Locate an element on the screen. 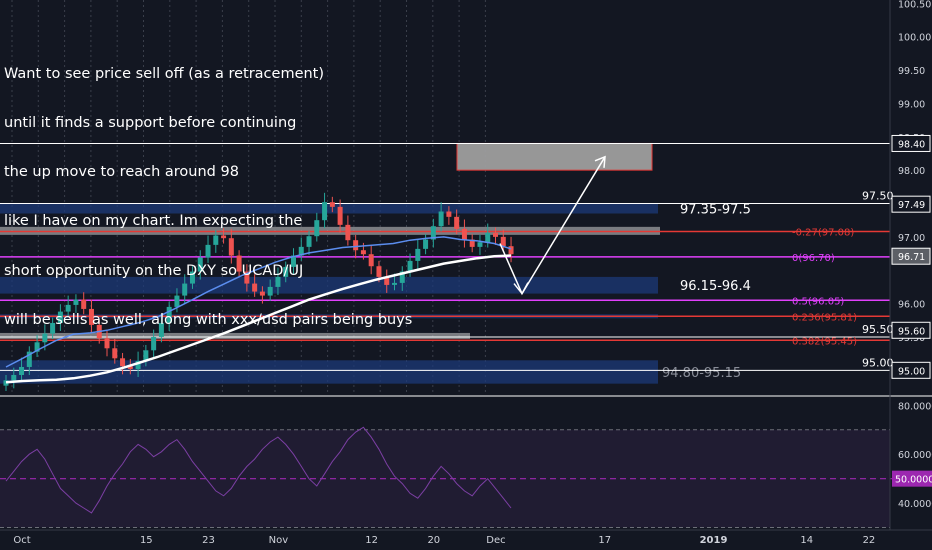  rsi-tick: 40.0000 is located at coordinates (915, 504).